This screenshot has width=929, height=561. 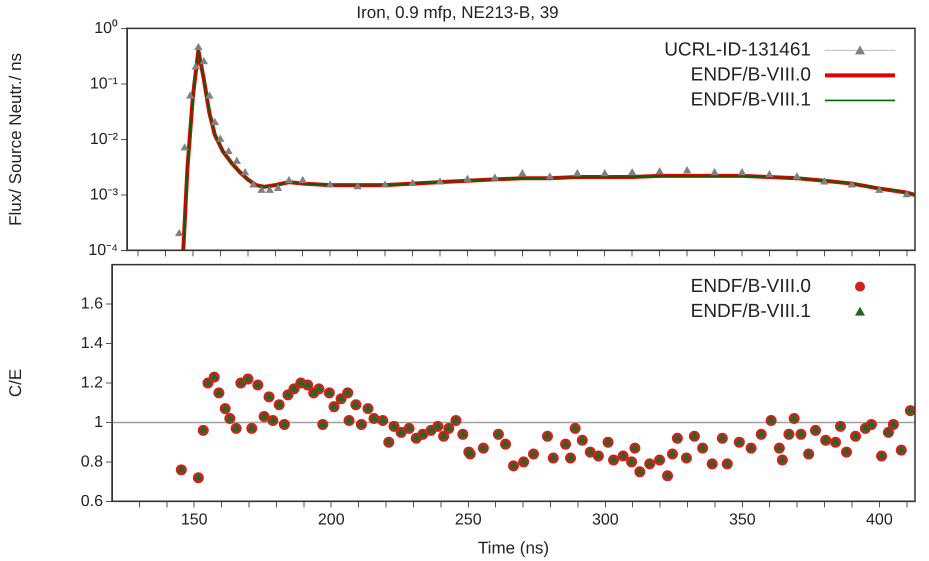 What do you see at coordinates (331, 519) in the screenshot?
I see `x-tick-label: 200` at bounding box center [331, 519].